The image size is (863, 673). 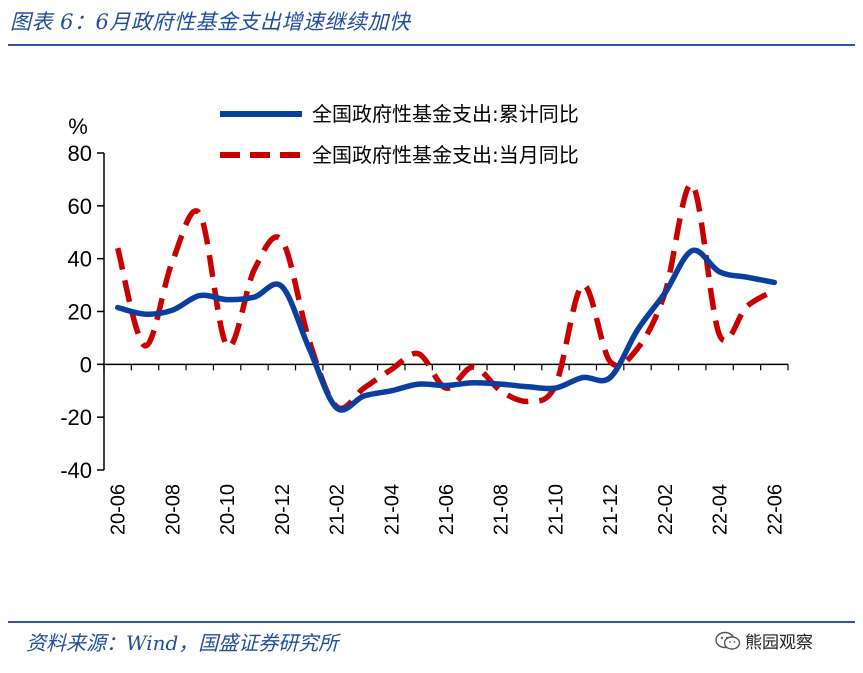 I want to click on wechat-icon, so click(x=728, y=640).